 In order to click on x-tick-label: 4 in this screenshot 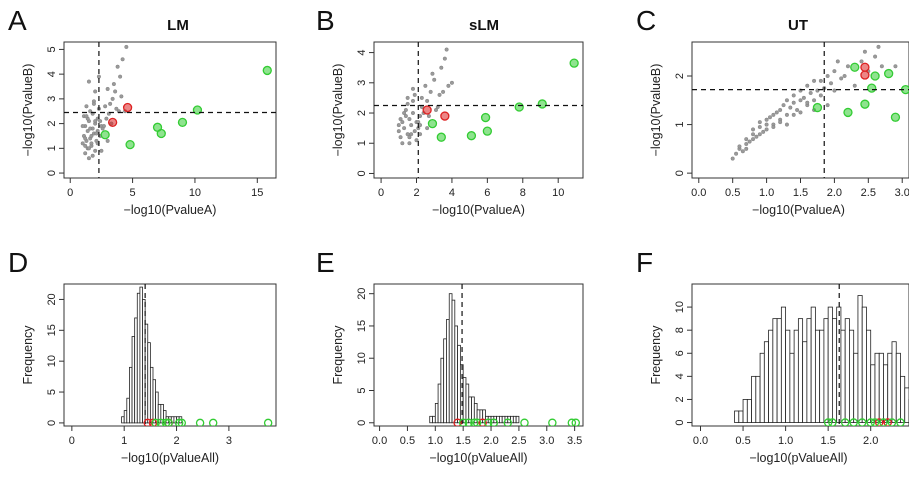, I will do `click(452, 193)`.